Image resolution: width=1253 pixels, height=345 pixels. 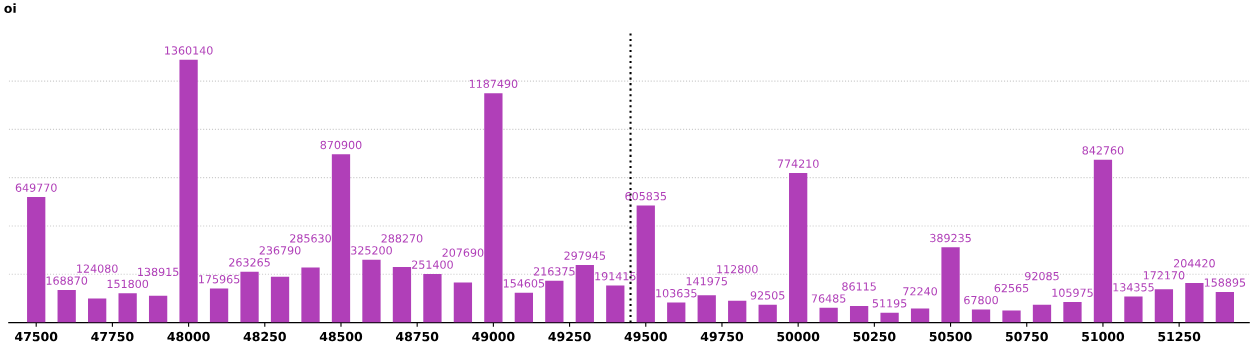 What do you see at coordinates (950, 238) in the screenshot?
I see `data-label: 389235` at bounding box center [950, 238].